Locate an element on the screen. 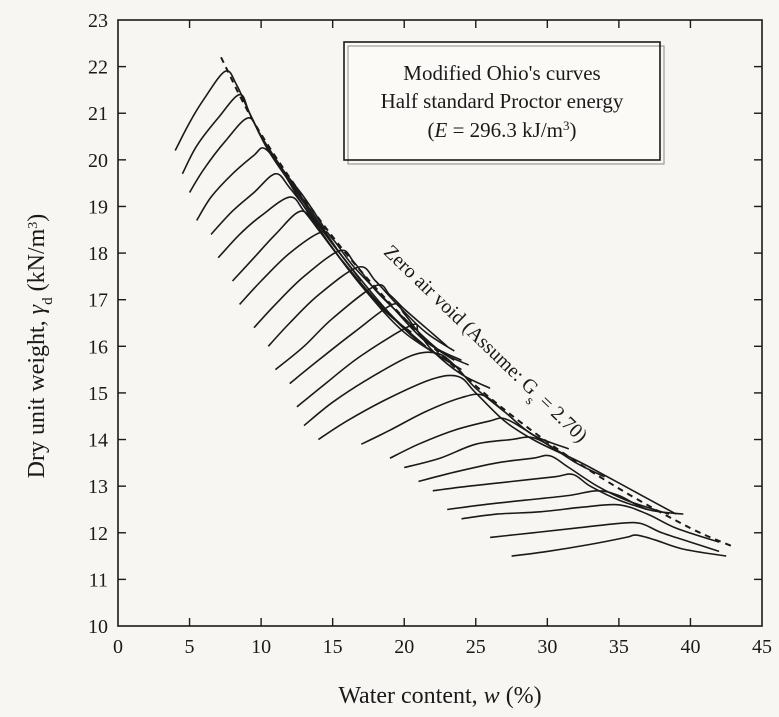 The width and height of the screenshot is (779, 717). y-tick-label-21: 21 is located at coordinates (98, 114).